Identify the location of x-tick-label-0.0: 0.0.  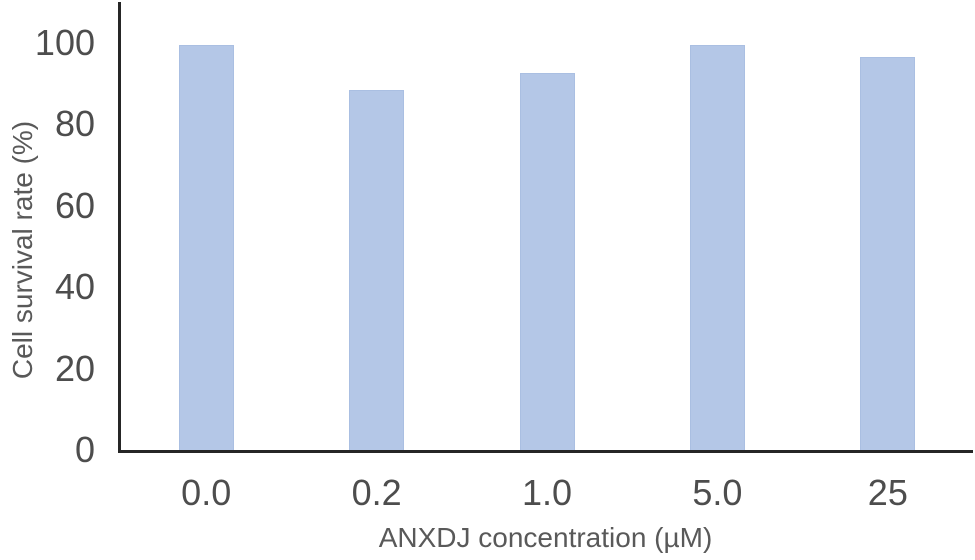
(206, 492).